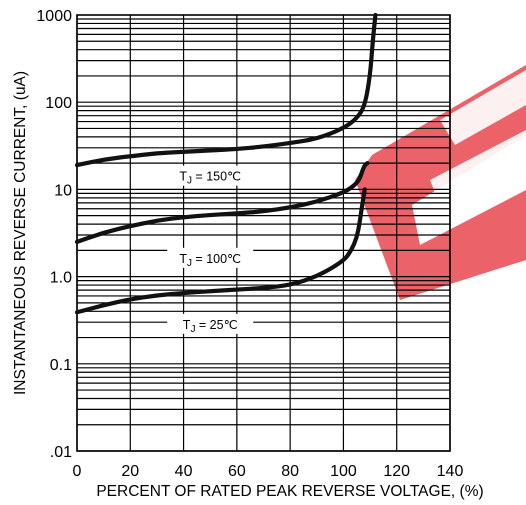 The width and height of the screenshot is (526, 505). I want to click on curve-labels: TJ = 150℃ TJ = 100℃ TJ = 25℃, so click(210, 250).